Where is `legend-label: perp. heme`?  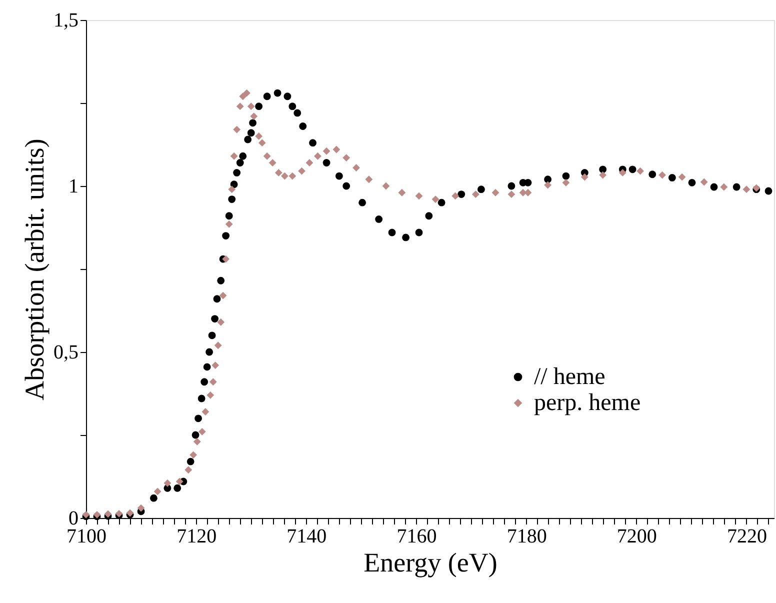 legend-label: perp. heme is located at coordinates (587, 403).